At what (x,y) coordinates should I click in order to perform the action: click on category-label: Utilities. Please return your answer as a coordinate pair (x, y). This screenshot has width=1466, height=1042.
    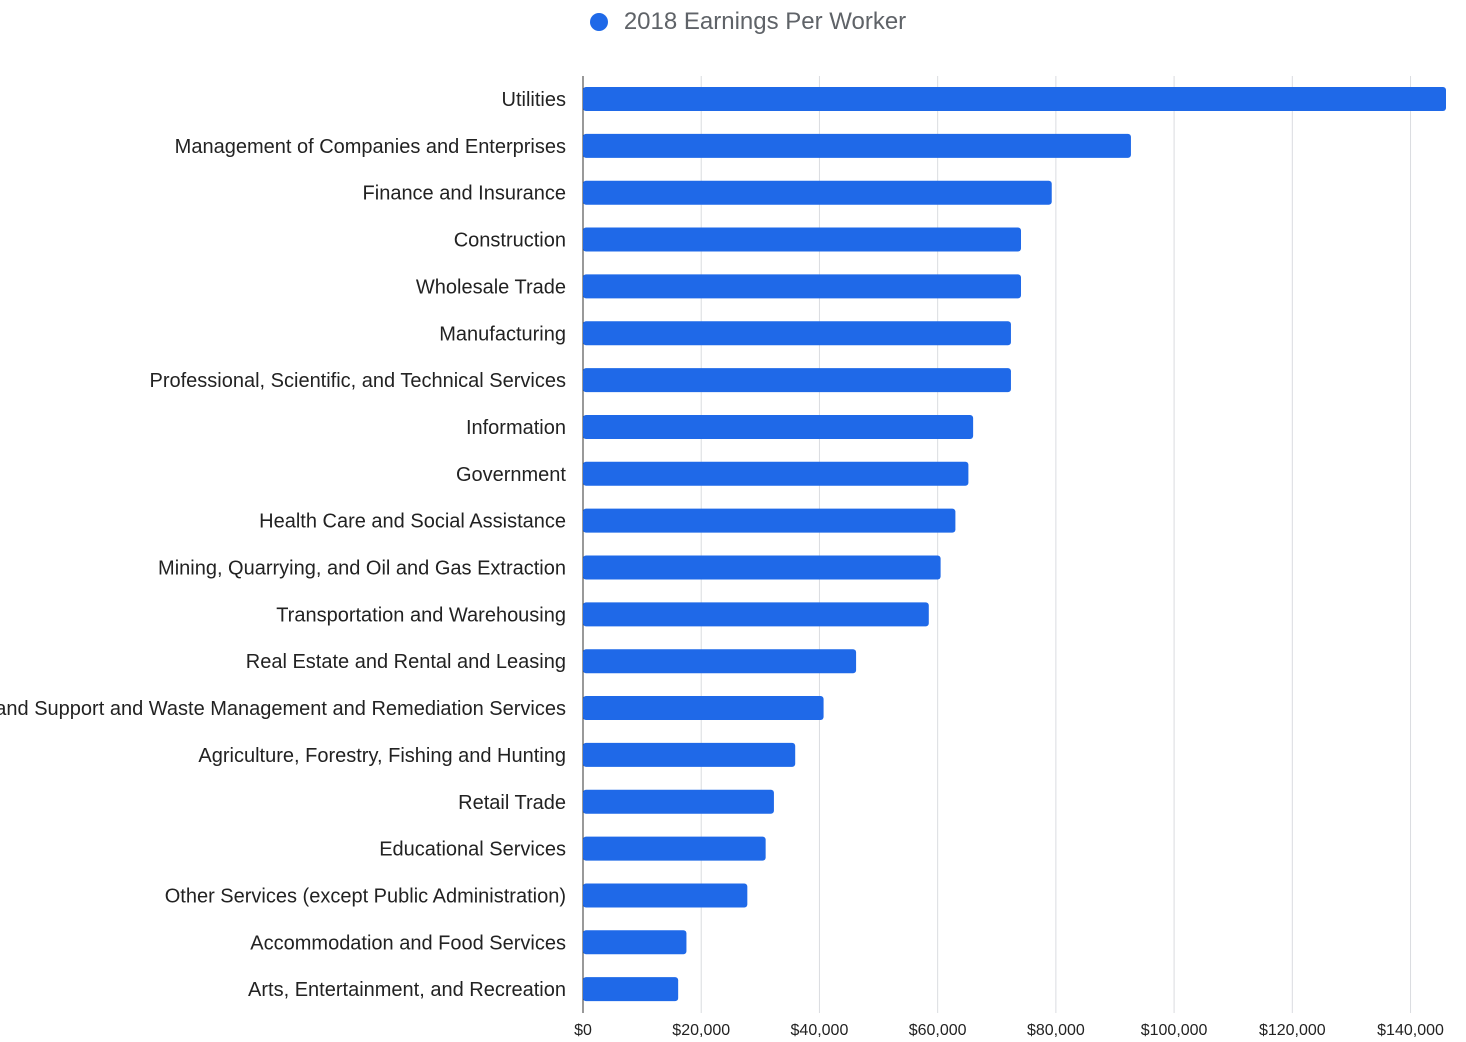
    Looking at the image, I should click on (534, 100).